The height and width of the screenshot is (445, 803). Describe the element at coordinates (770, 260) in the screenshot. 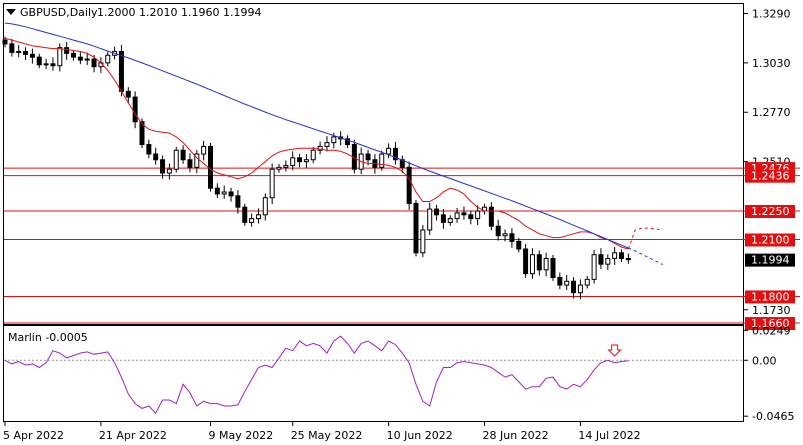

I see `current-price-label: 1.1994` at that location.